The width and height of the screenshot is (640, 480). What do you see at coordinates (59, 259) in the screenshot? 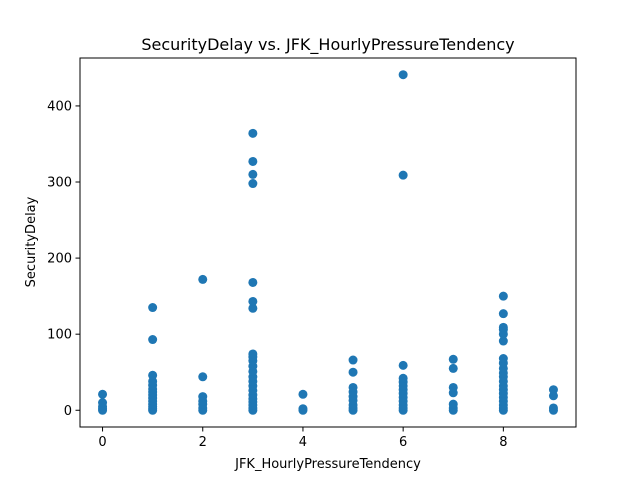
I see `y-tick-label: 200` at bounding box center [59, 259].